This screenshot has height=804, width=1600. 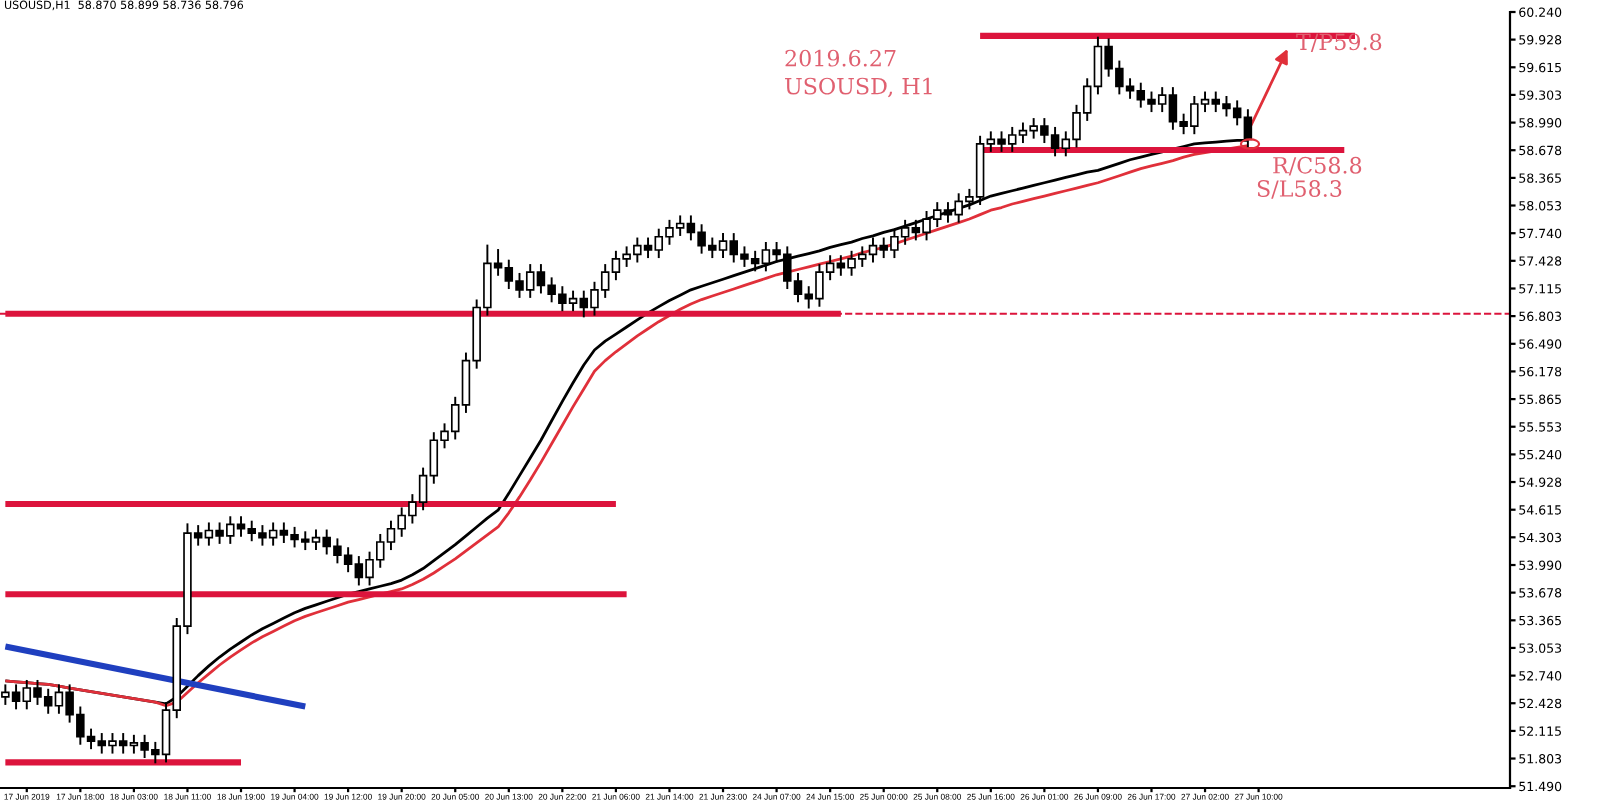 What do you see at coordinates (1339, 43) in the screenshot?
I see `annotation: T/P59.8` at bounding box center [1339, 43].